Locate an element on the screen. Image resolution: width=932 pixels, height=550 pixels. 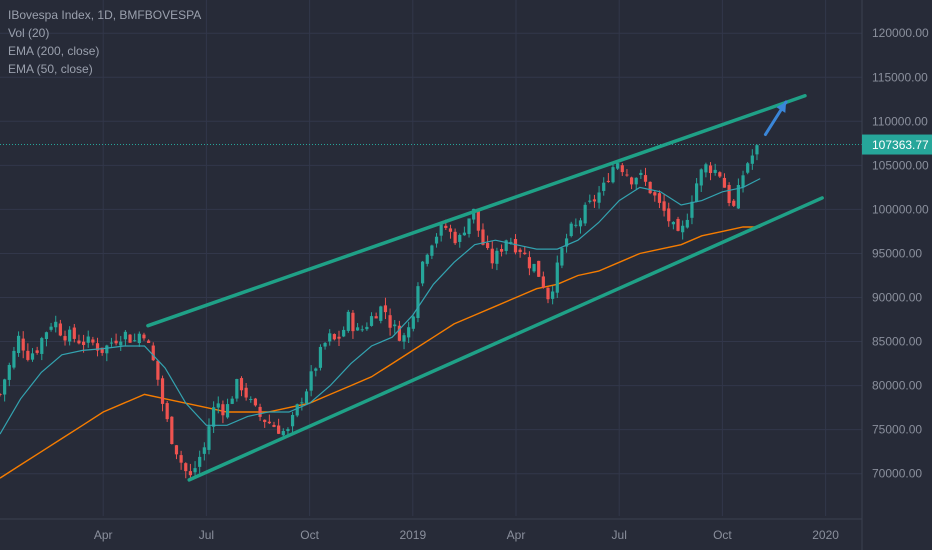
legend-symbol: IBovespa Index, 1D, BMFBOVESPA is located at coordinates (105, 15).